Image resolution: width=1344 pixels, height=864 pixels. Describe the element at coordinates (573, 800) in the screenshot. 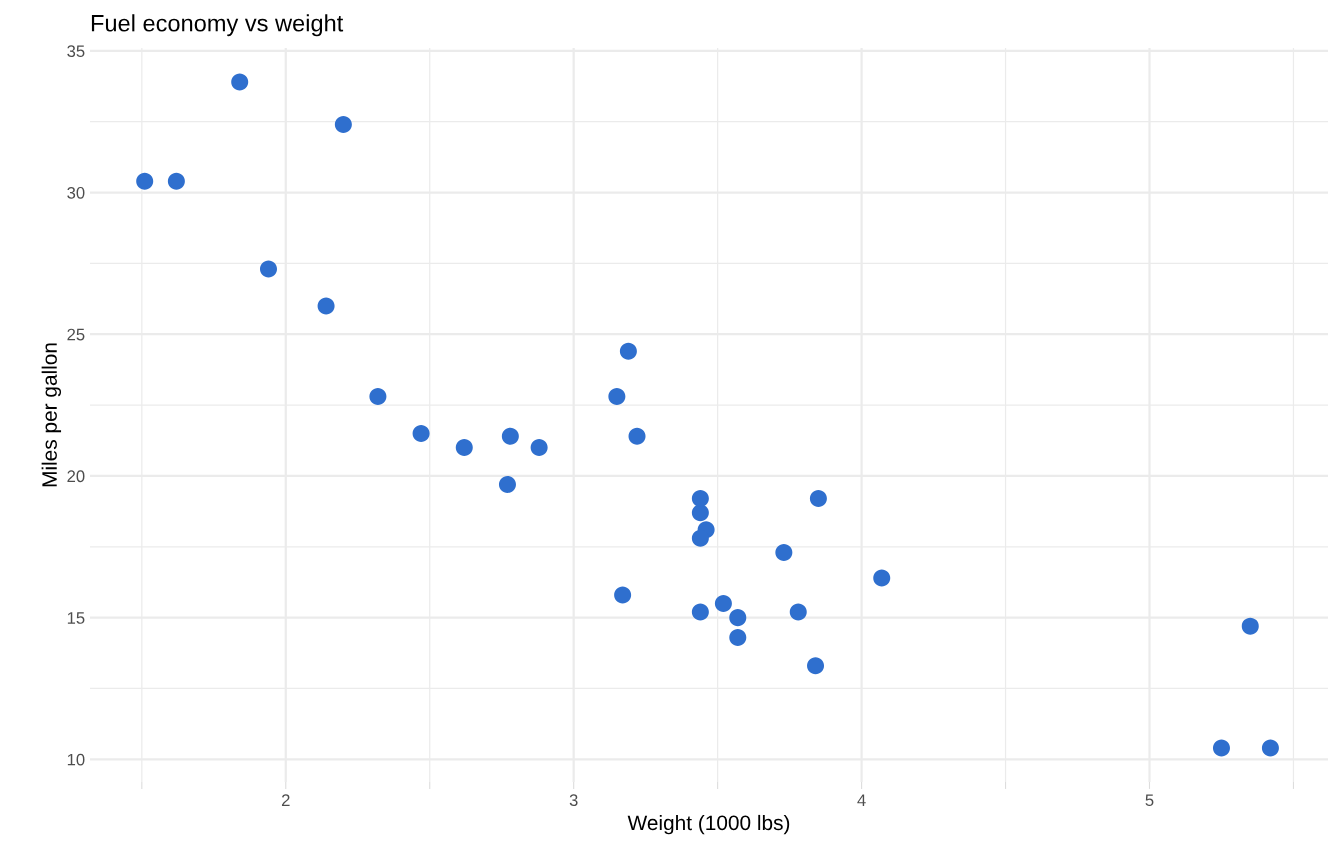

I see `x-tick-label: 3` at that location.